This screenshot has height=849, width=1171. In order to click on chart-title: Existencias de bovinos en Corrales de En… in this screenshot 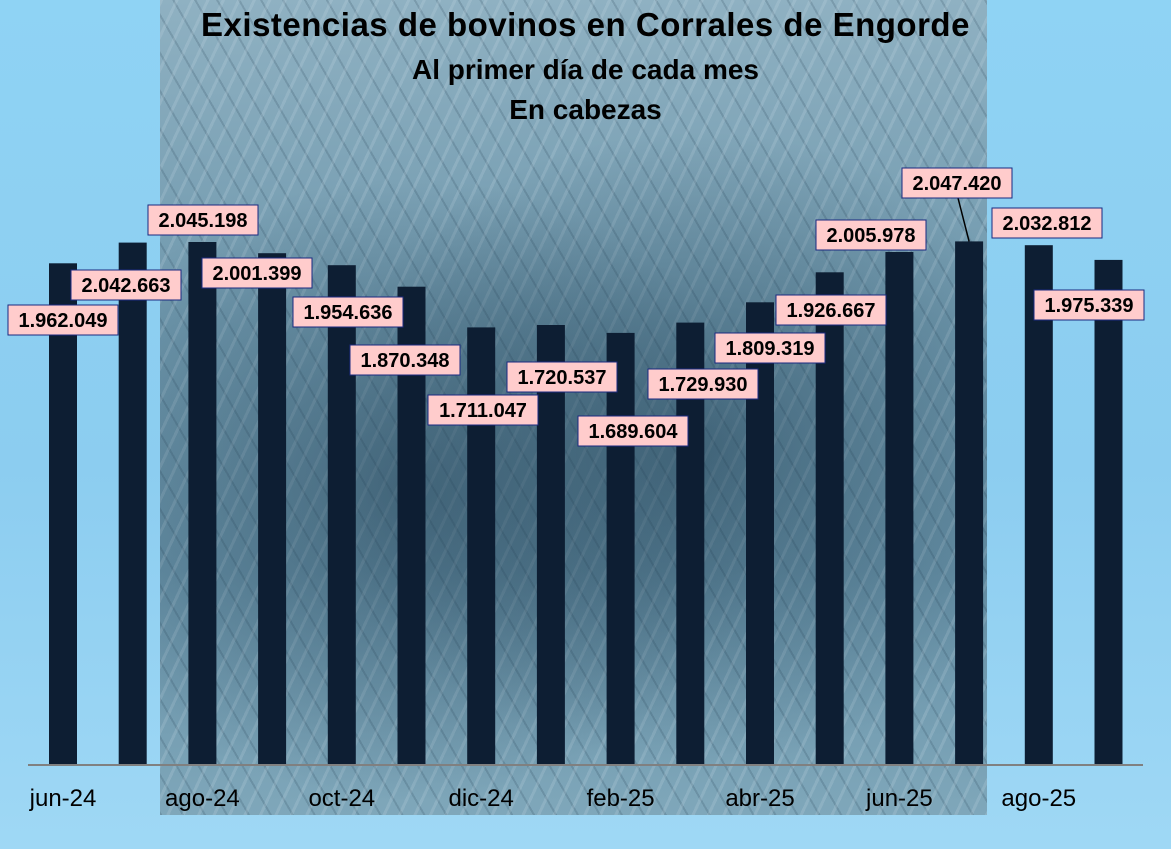, I will do `click(585, 24)`.